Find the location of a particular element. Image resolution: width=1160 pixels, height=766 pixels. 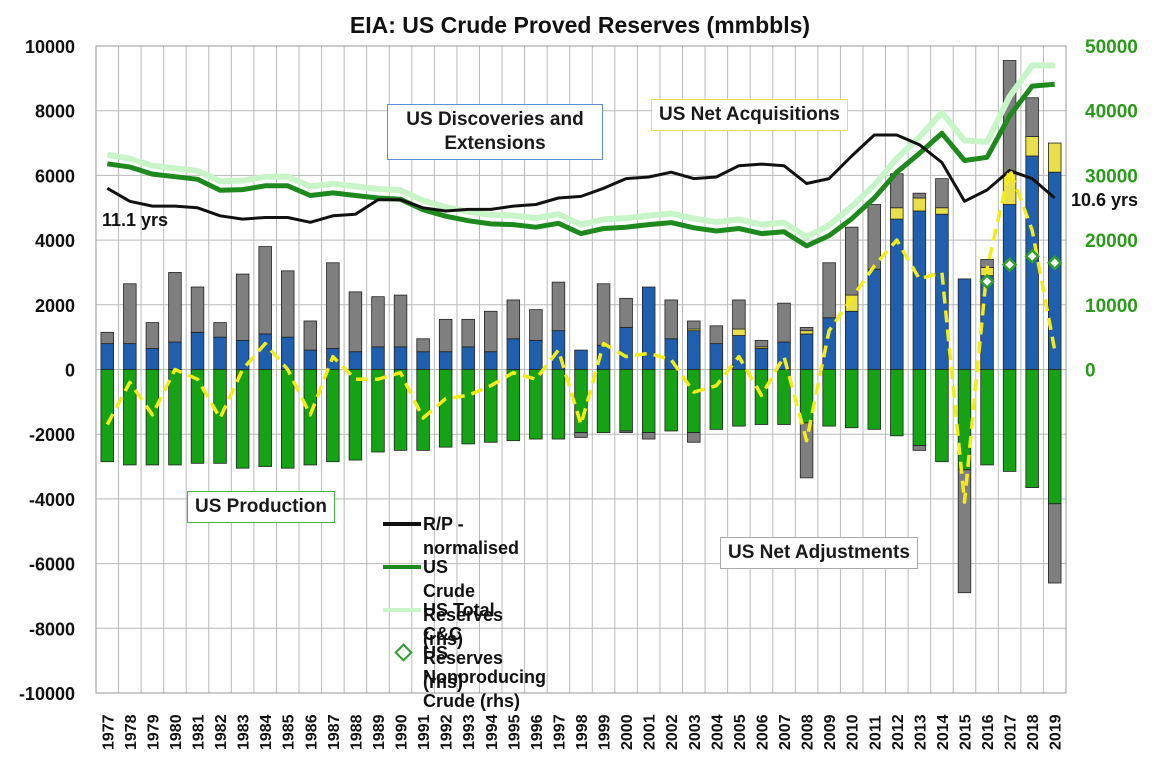

x-tick-label: 2006 is located at coordinates (762, 732).